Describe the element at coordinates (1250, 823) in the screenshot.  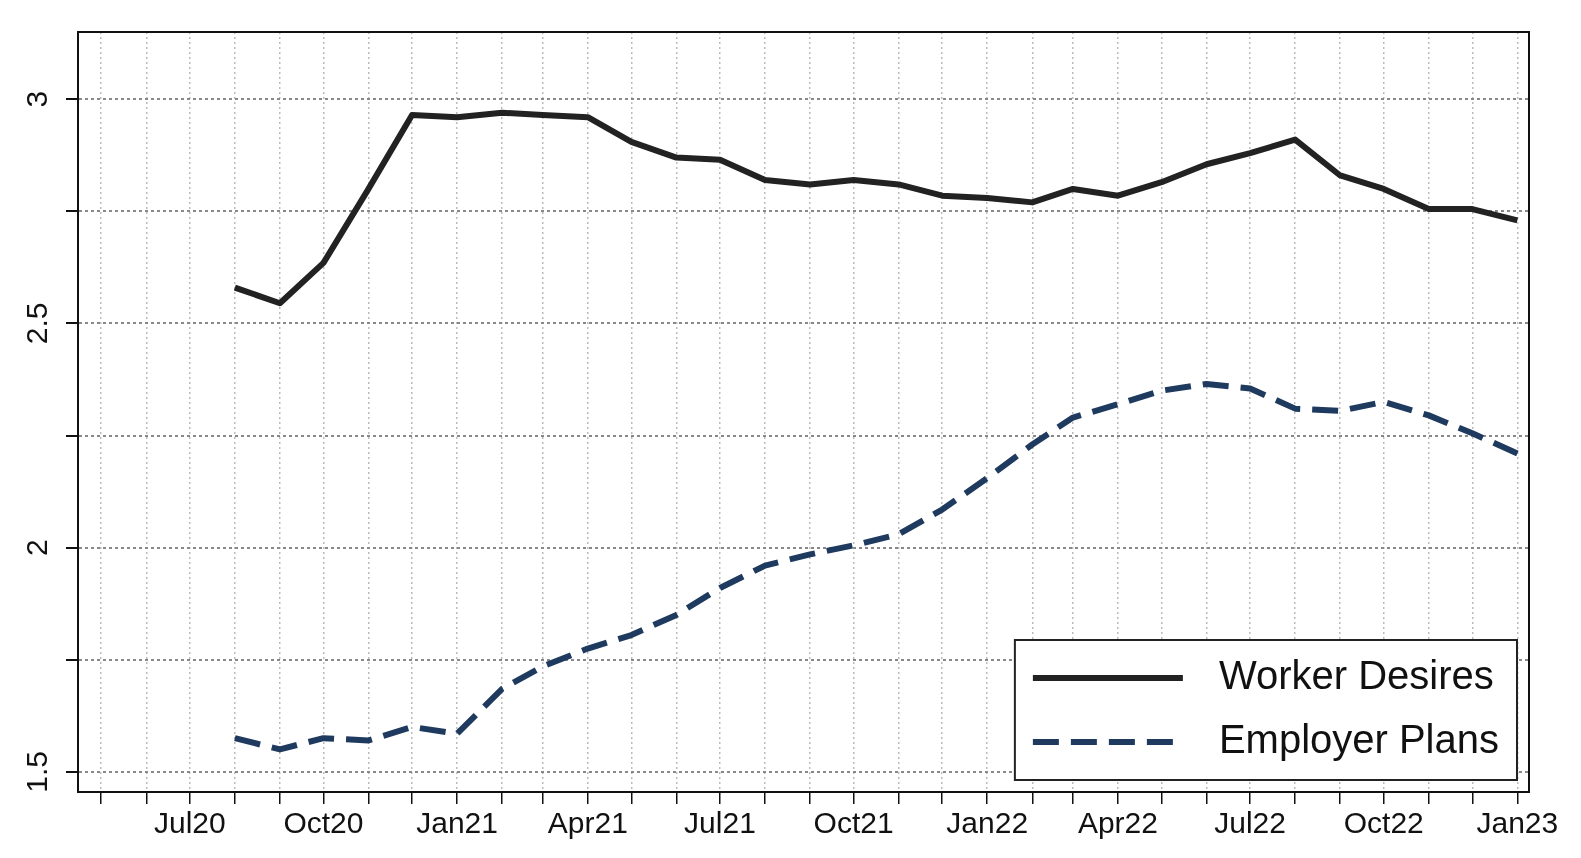
I see `x-tick-label: Jul22` at that location.